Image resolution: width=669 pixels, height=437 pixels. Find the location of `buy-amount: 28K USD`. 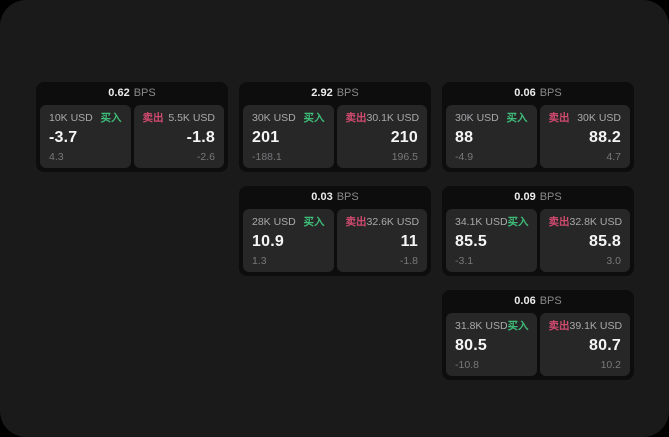

buy-amount: 28K USD is located at coordinates (274, 222).